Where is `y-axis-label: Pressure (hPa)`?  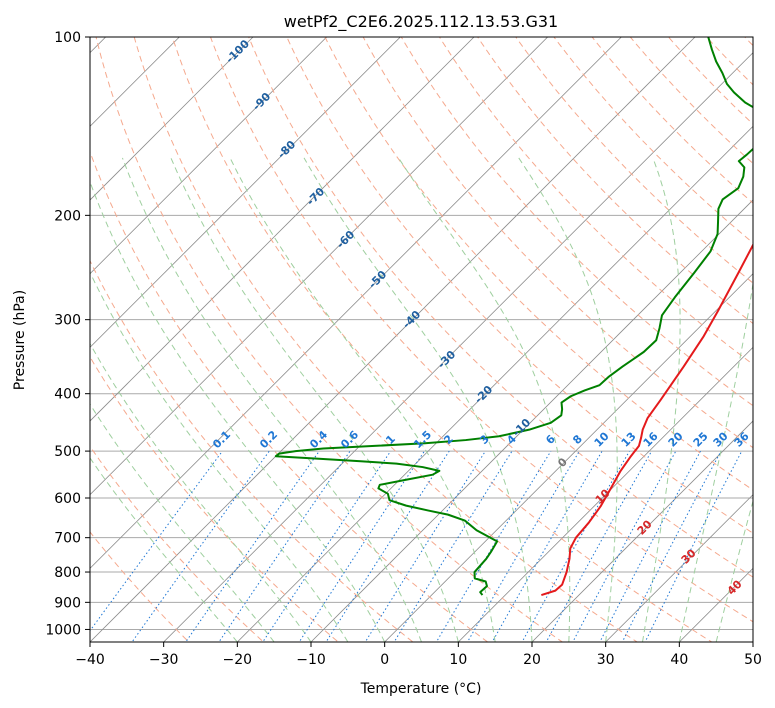 y-axis-label: Pressure (hPa) is located at coordinates (20, 340).